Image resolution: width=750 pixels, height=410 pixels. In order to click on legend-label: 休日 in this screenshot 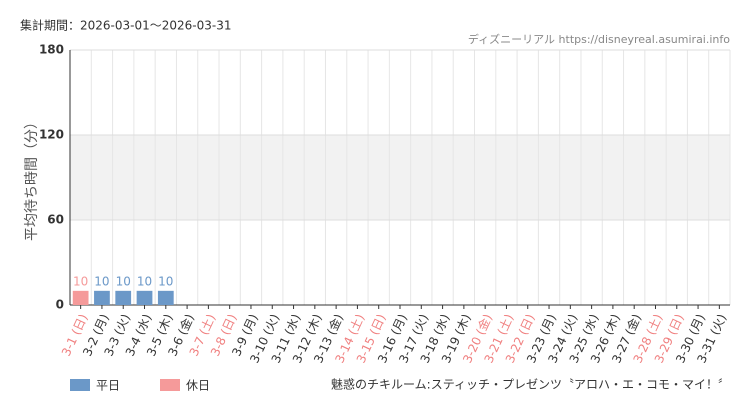, I will do `click(198, 386)`.